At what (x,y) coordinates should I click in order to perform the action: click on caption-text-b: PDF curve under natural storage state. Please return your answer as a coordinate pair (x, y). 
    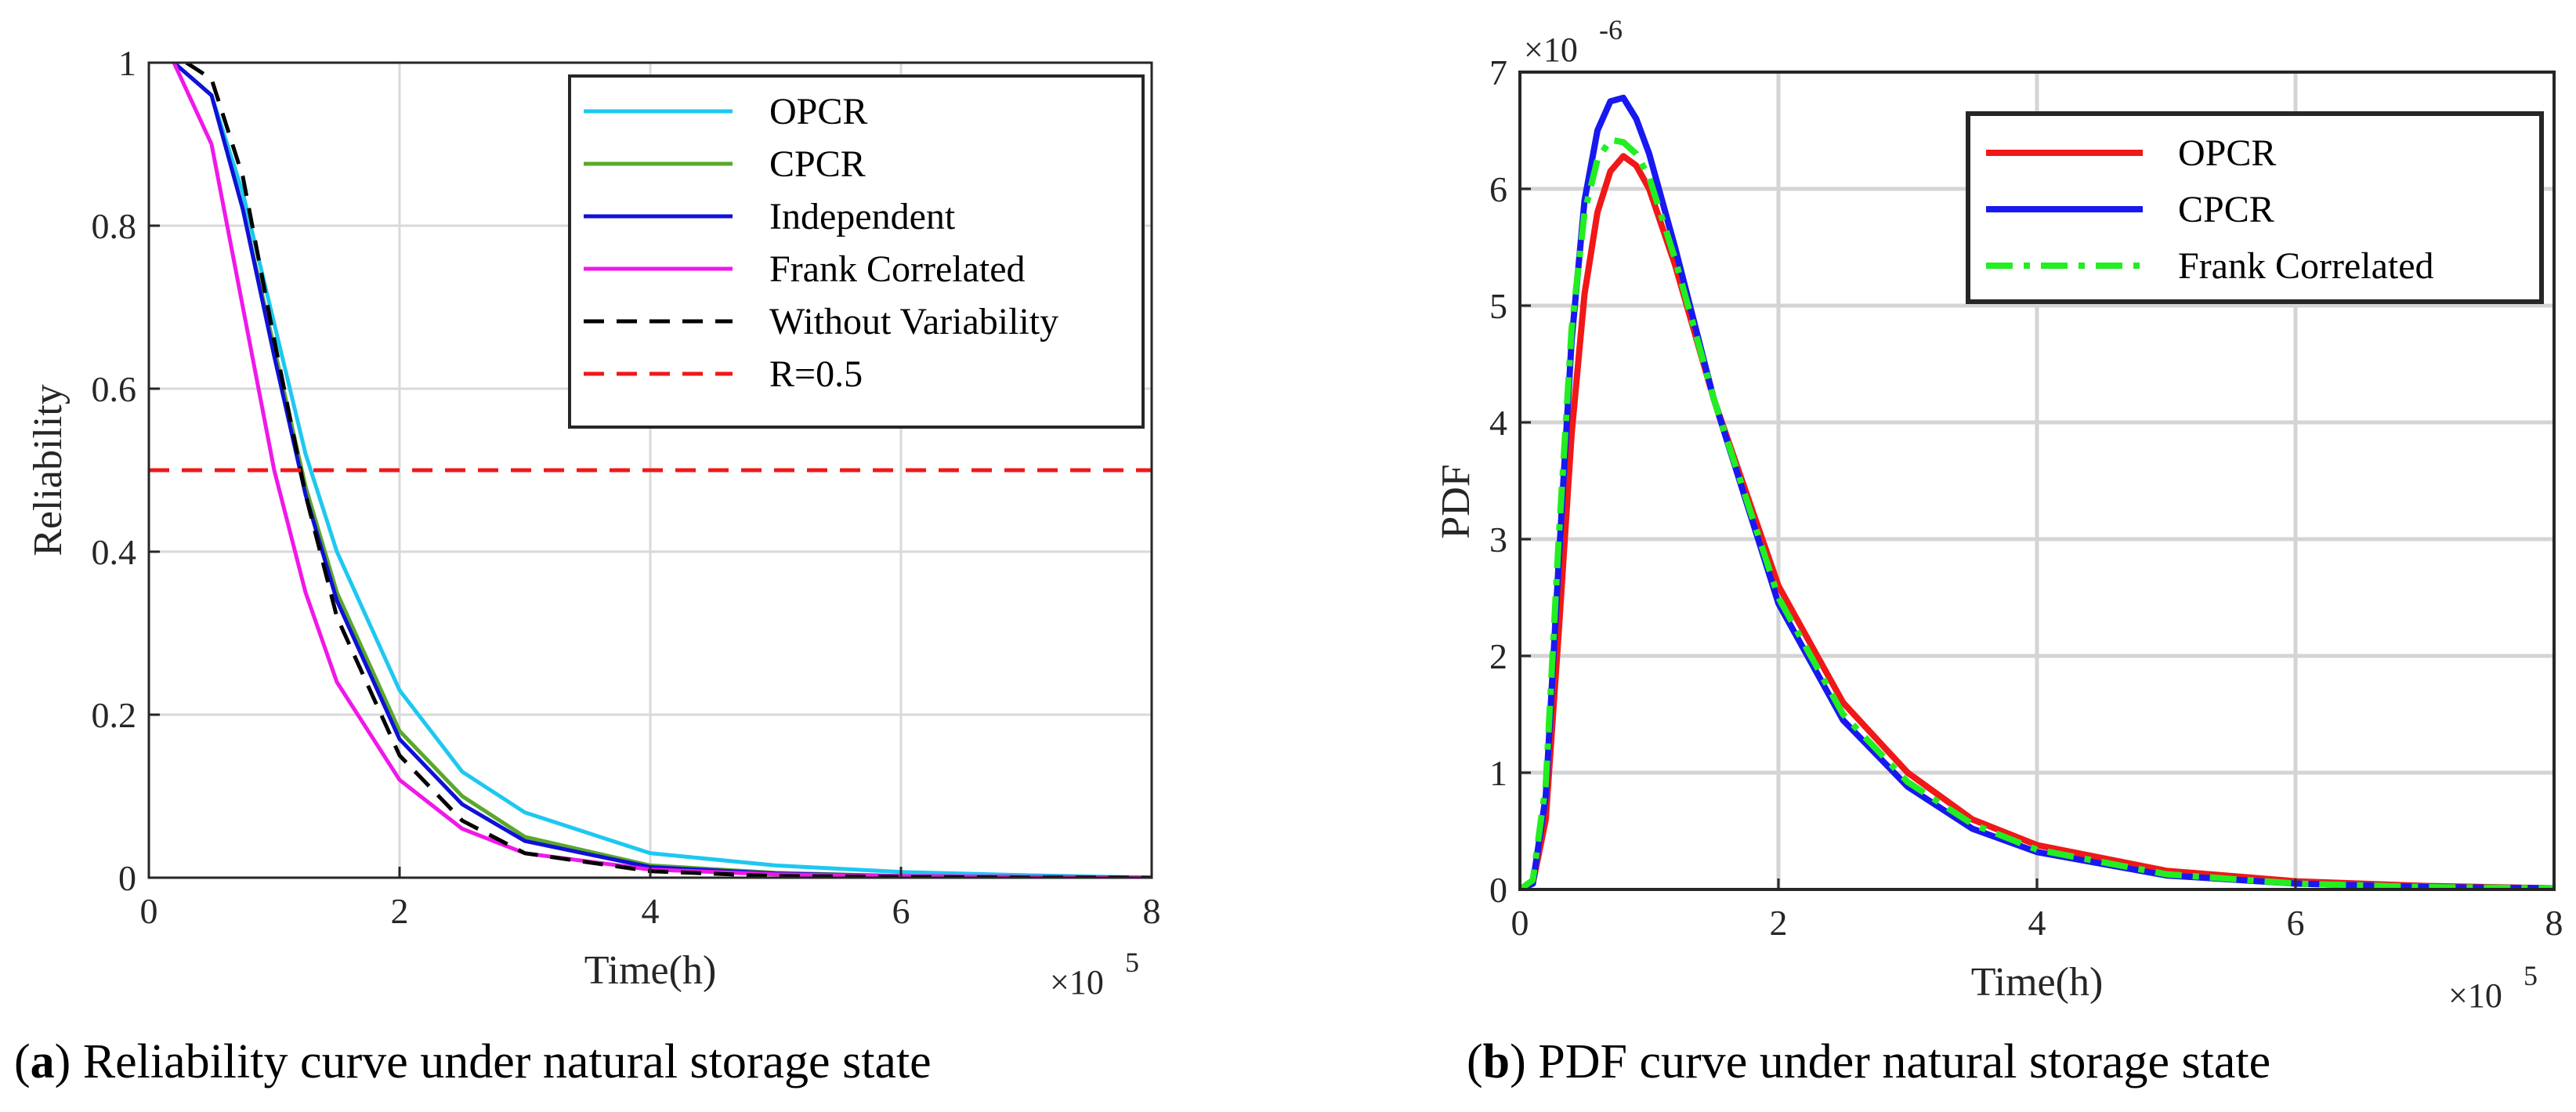
    Looking at the image, I should click on (1904, 1061).